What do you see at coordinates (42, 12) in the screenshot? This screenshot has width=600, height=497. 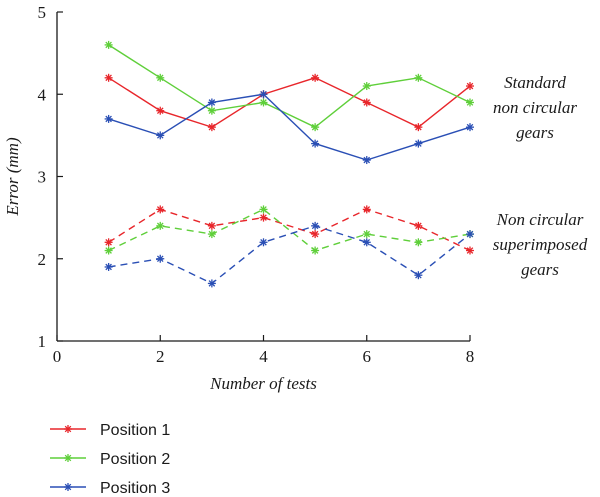 I see `y-tick-label: 5` at bounding box center [42, 12].